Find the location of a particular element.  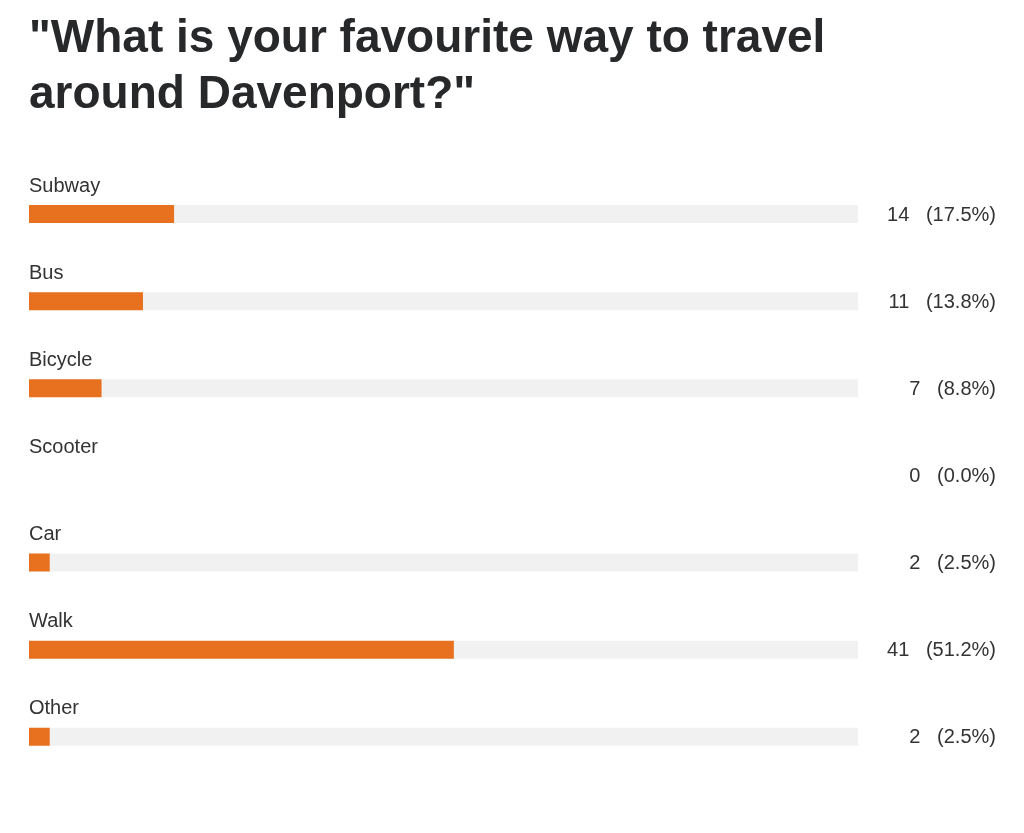

y-tick-label: Scooter is located at coordinates (64, 446).